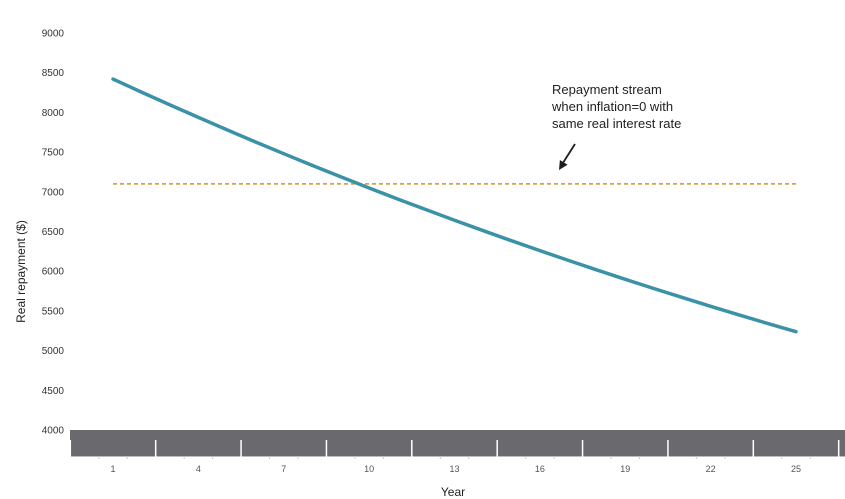  Describe the element at coordinates (616, 123) in the screenshot. I see `annotation-line: same real interest rate` at that location.